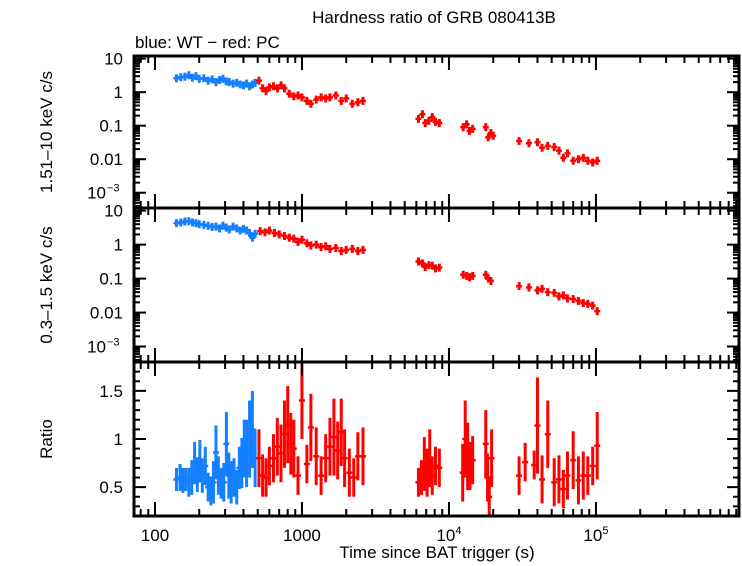 This screenshot has width=742, height=566. Describe the element at coordinates (96, 193) in the screenshot. I see `y-tick-label: 10` at that location.